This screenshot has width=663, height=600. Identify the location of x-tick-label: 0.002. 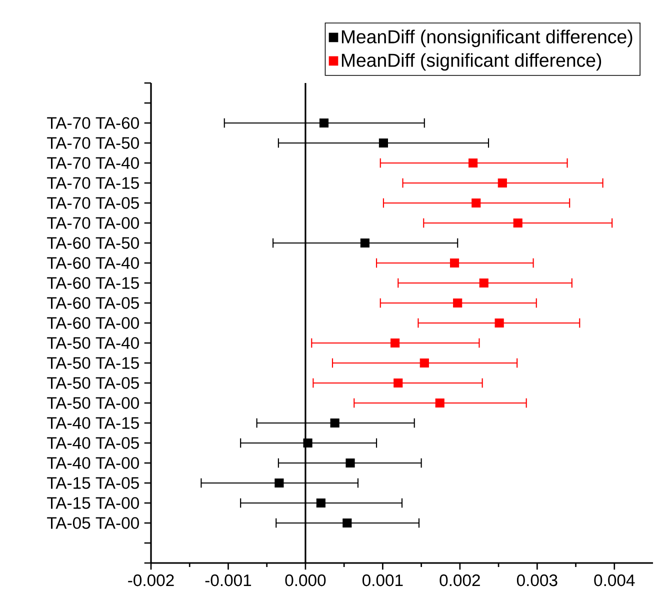
(460, 580).